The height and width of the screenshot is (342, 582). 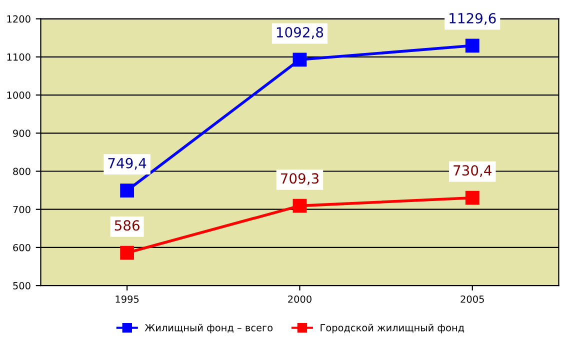 What do you see at coordinates (472, 299) in the screenshot?
I see `x-tick-label: 2005` at bounding box center [472, 299].